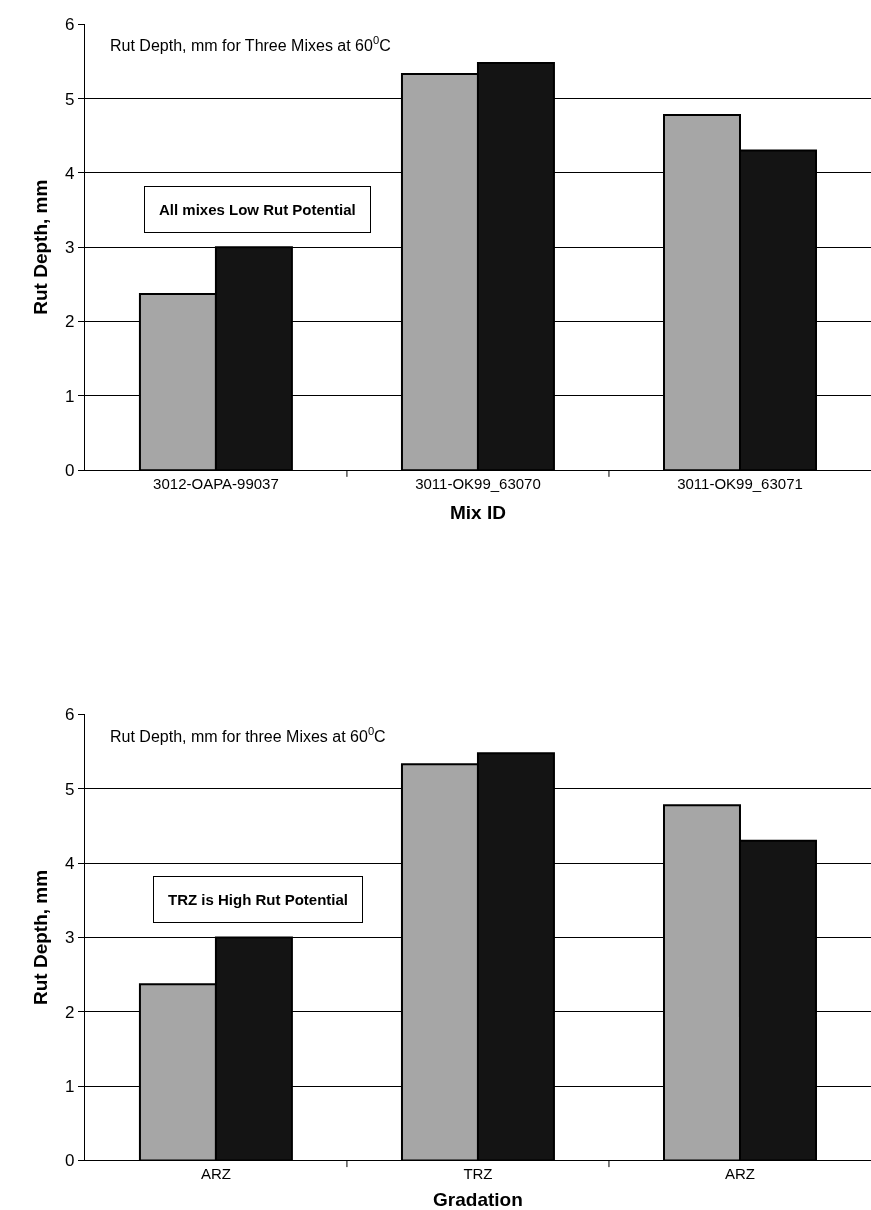 Image resolution: width=871 pixels, height=1210 pixels. What do you see at coordinates (740, 484) in the screenshot?
I see `x-tick-label: 3011-OK99_63071` at bounding box center [740, 484].